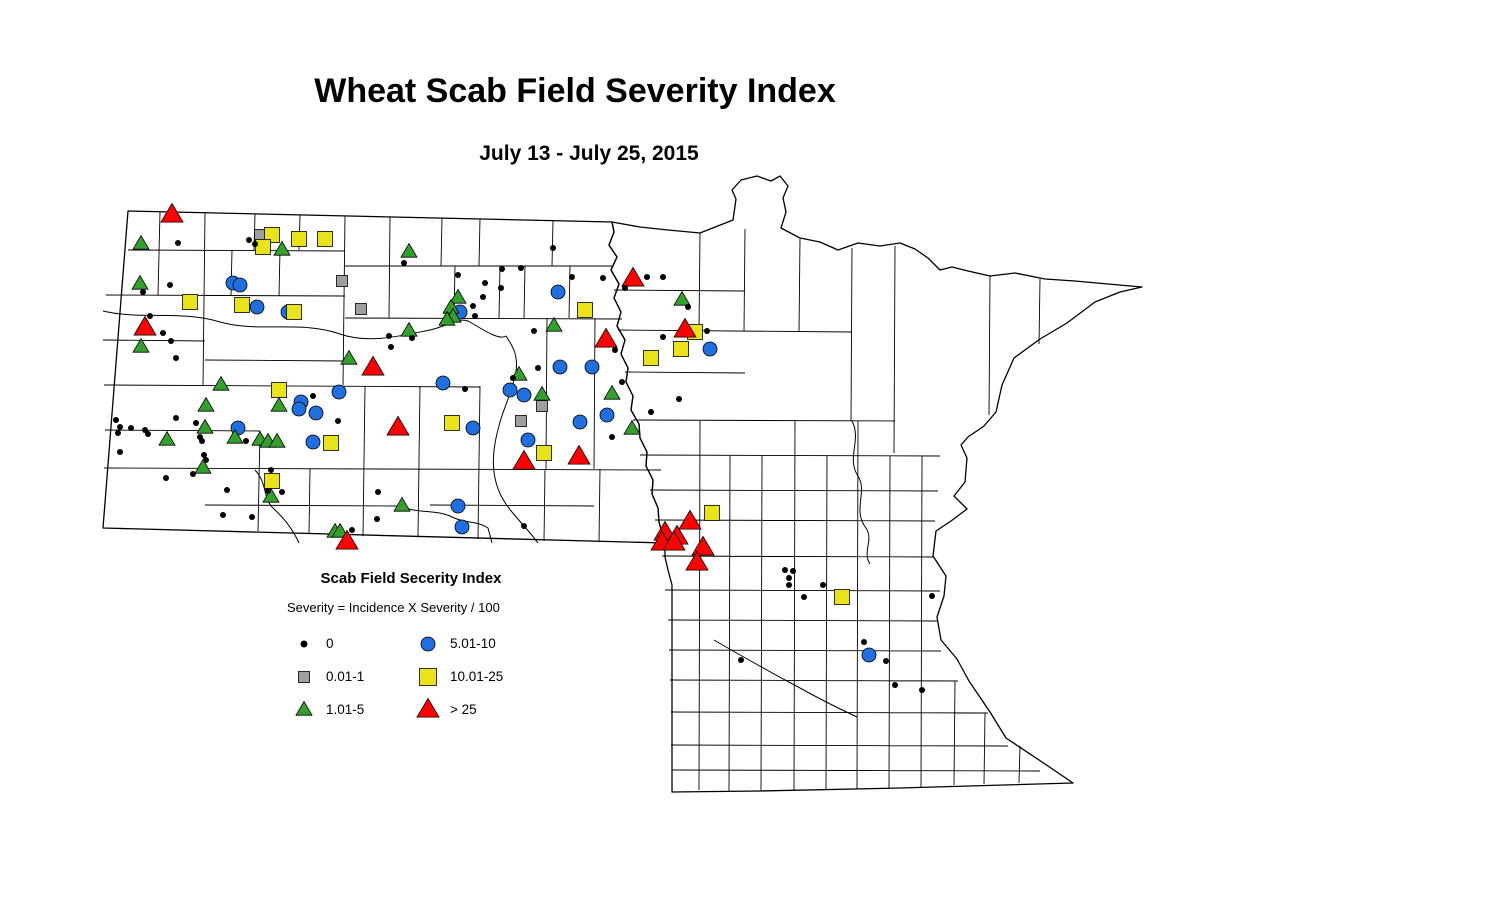 The width and height of the screenshot is (1503, 900). I want to click on circle-icon, so click(428, 643).